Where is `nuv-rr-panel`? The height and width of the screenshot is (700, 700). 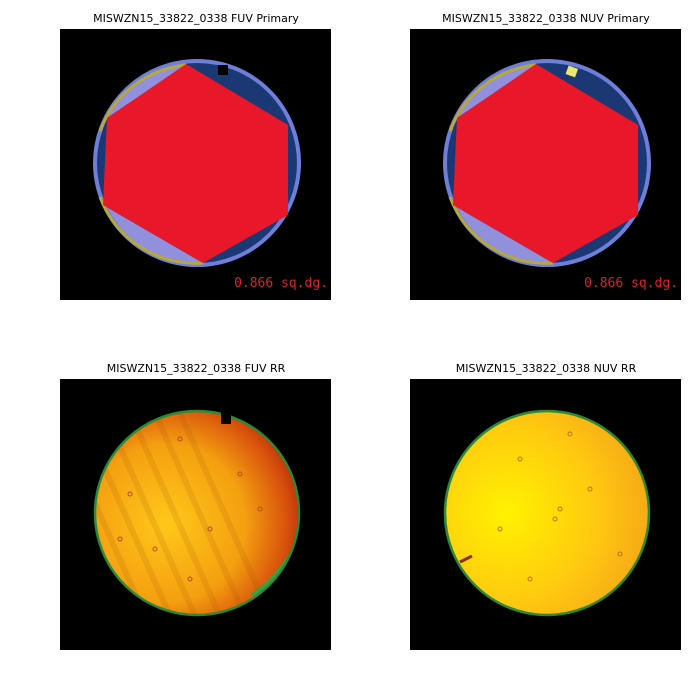
nuv-rr-panel is located at coordinates (545, 514).